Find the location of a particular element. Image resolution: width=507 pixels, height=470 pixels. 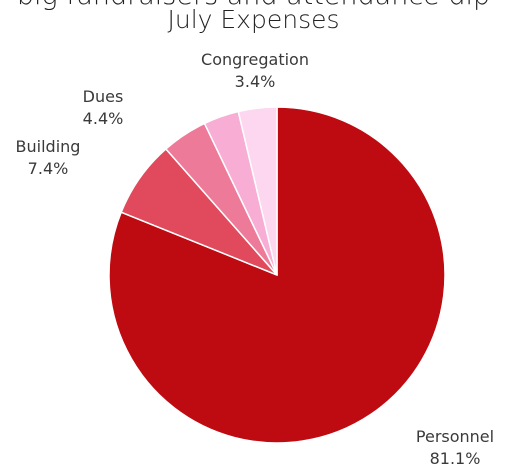

slice-name-building: Building is located at coordinates (48, 146).